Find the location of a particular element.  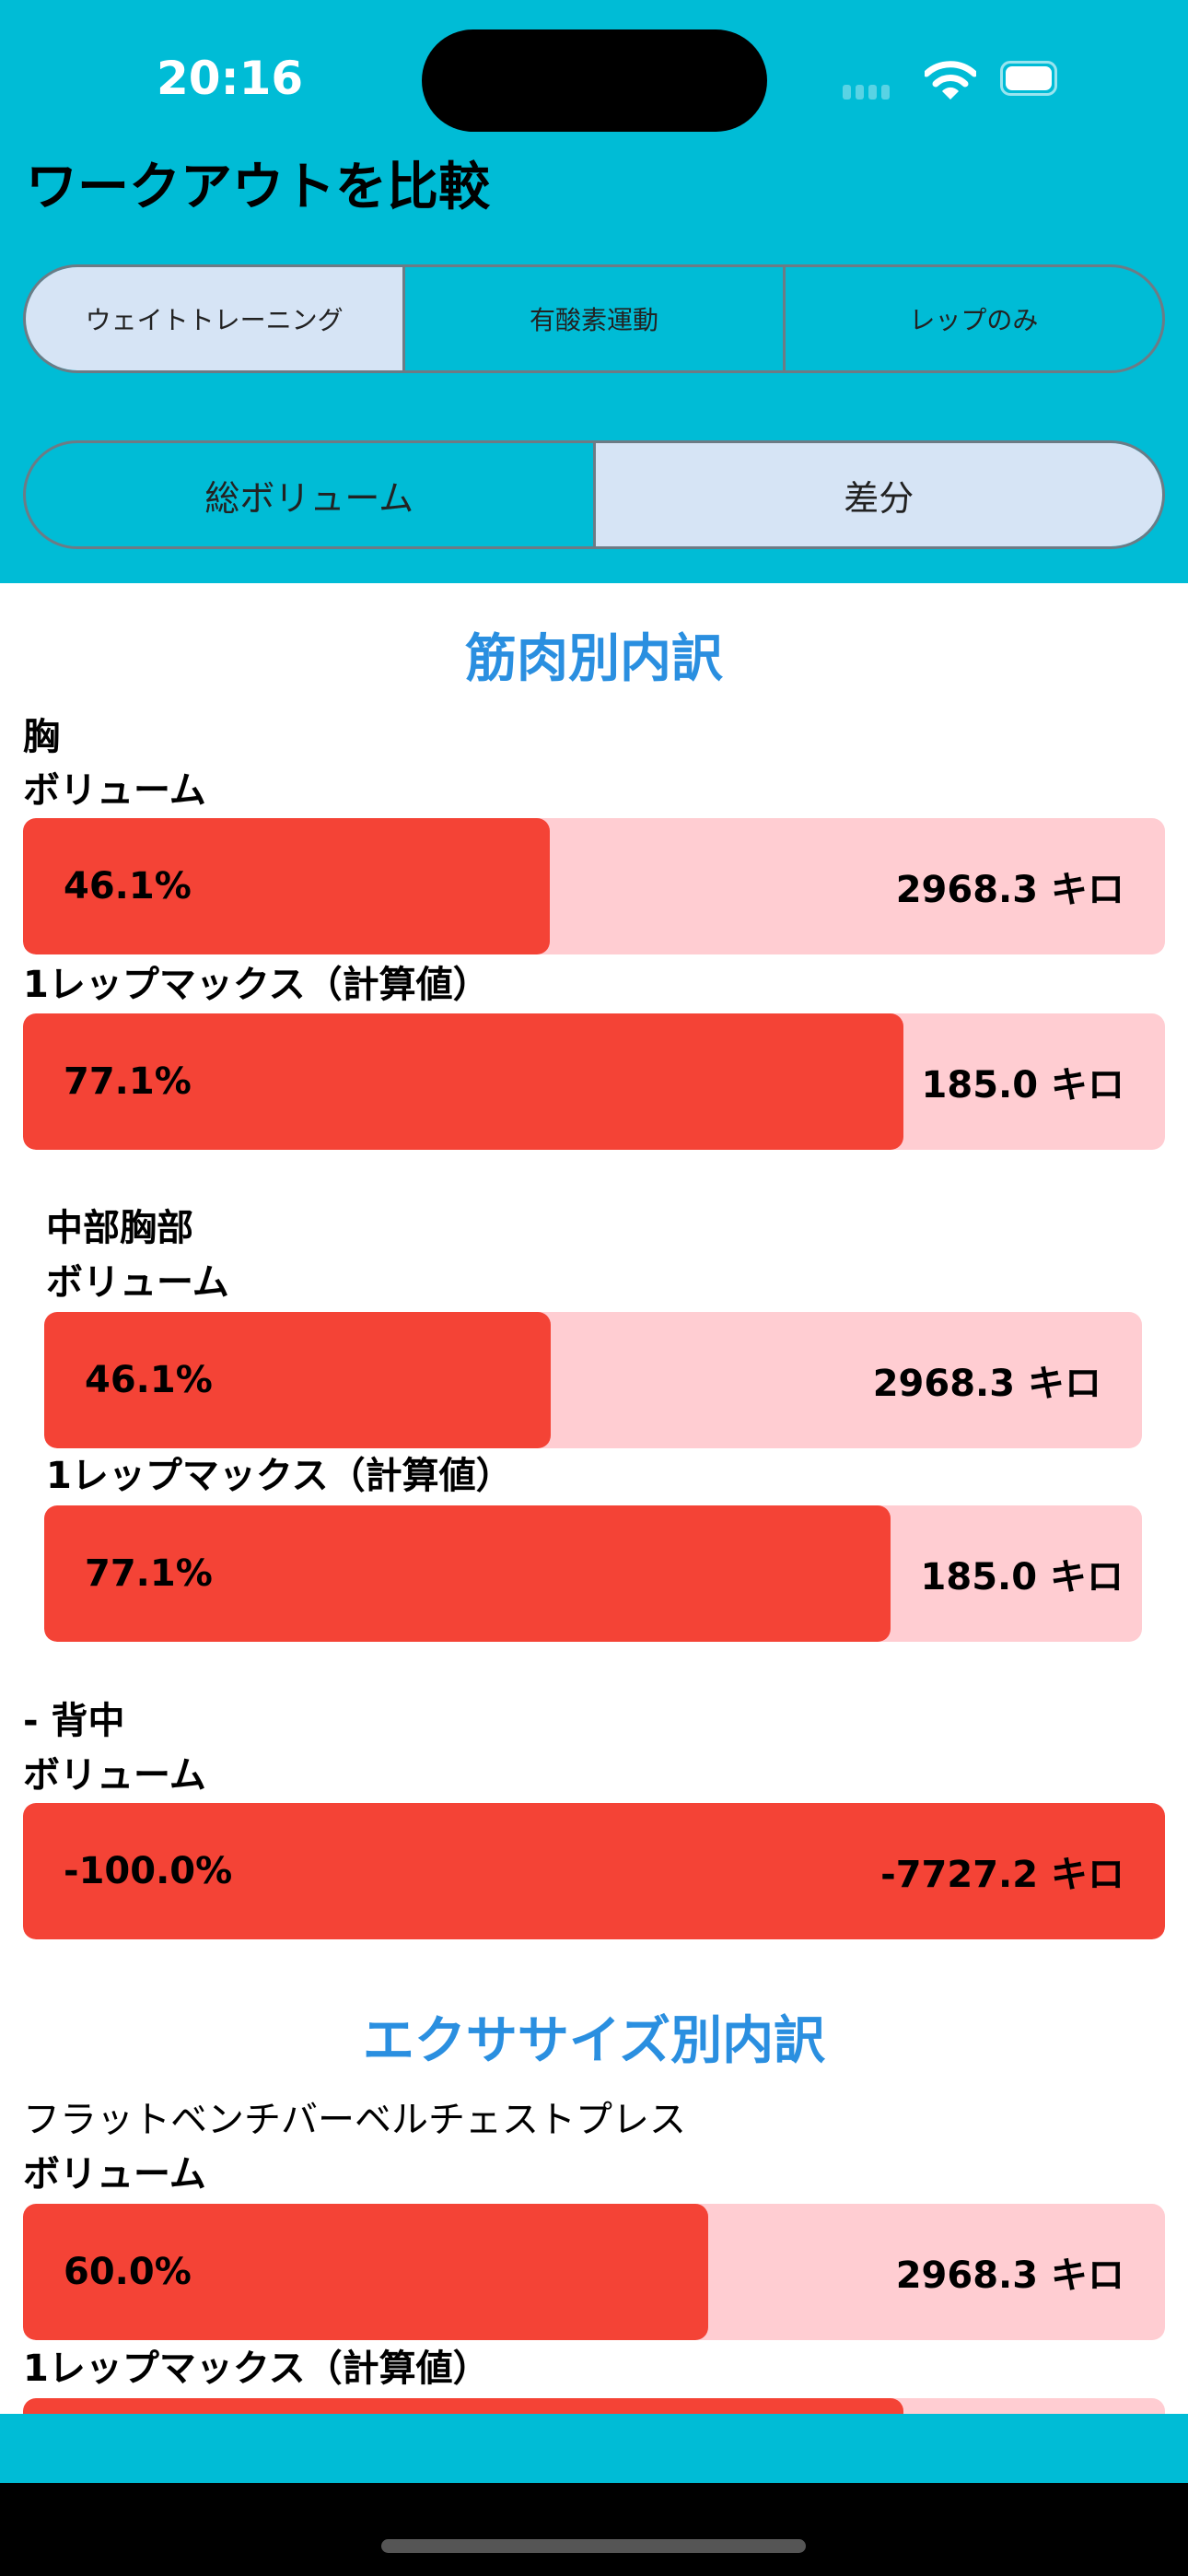

home-indicator-area is located at coordinates (594, 2529).